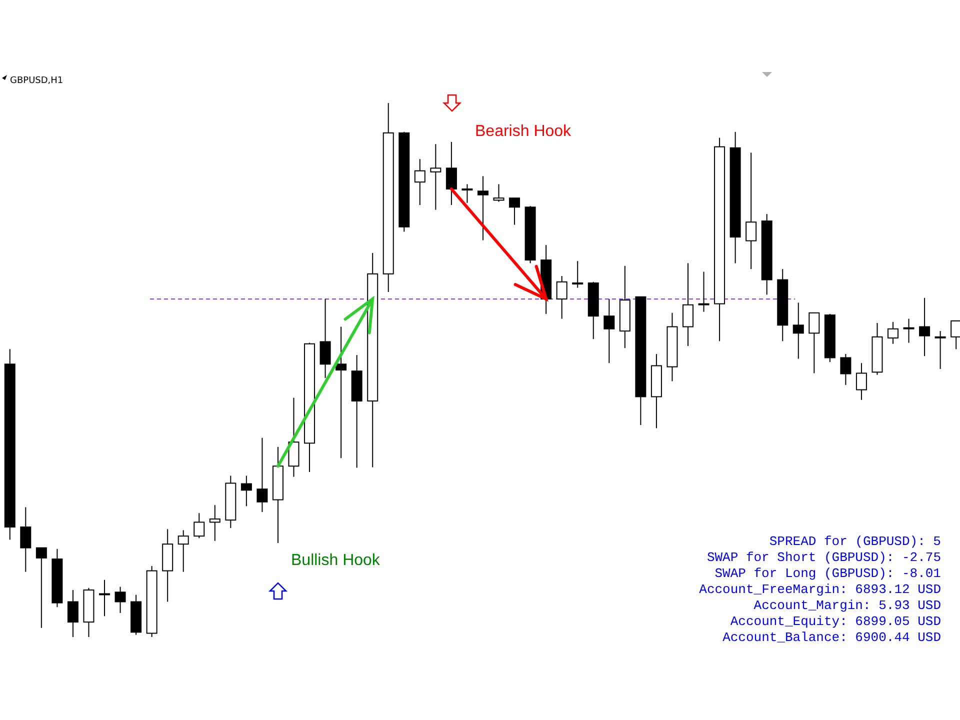 The width and height of the screenshot is (960, 720). I want to click on annotation: SWAP for Short (GBPUSD): -2.75, so click(823, 557).